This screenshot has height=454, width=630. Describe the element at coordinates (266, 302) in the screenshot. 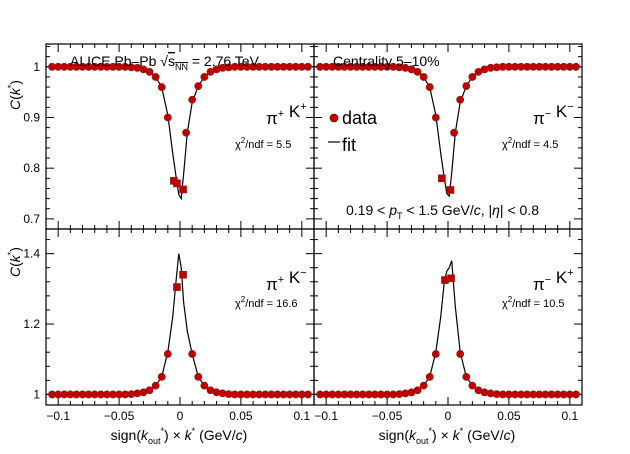

I see `chi2-label: χ2/ndf = 16.6` at that location.